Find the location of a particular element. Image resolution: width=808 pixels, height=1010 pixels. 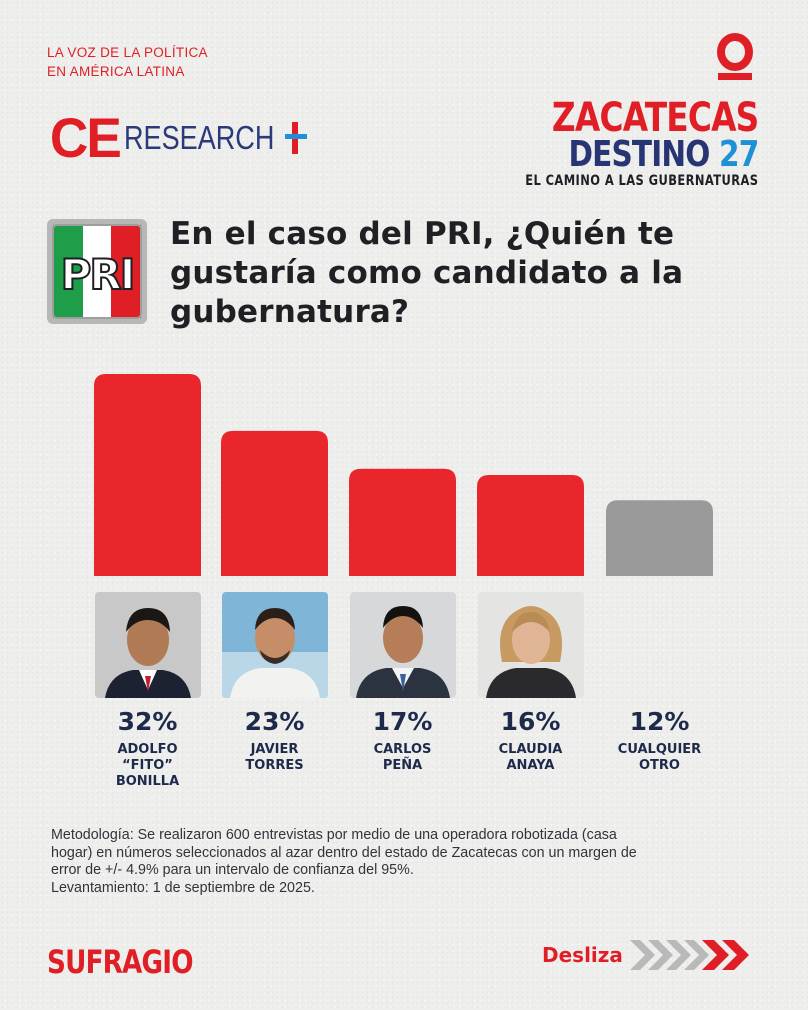

value-label: 16% is located at coordinates (530, 721).